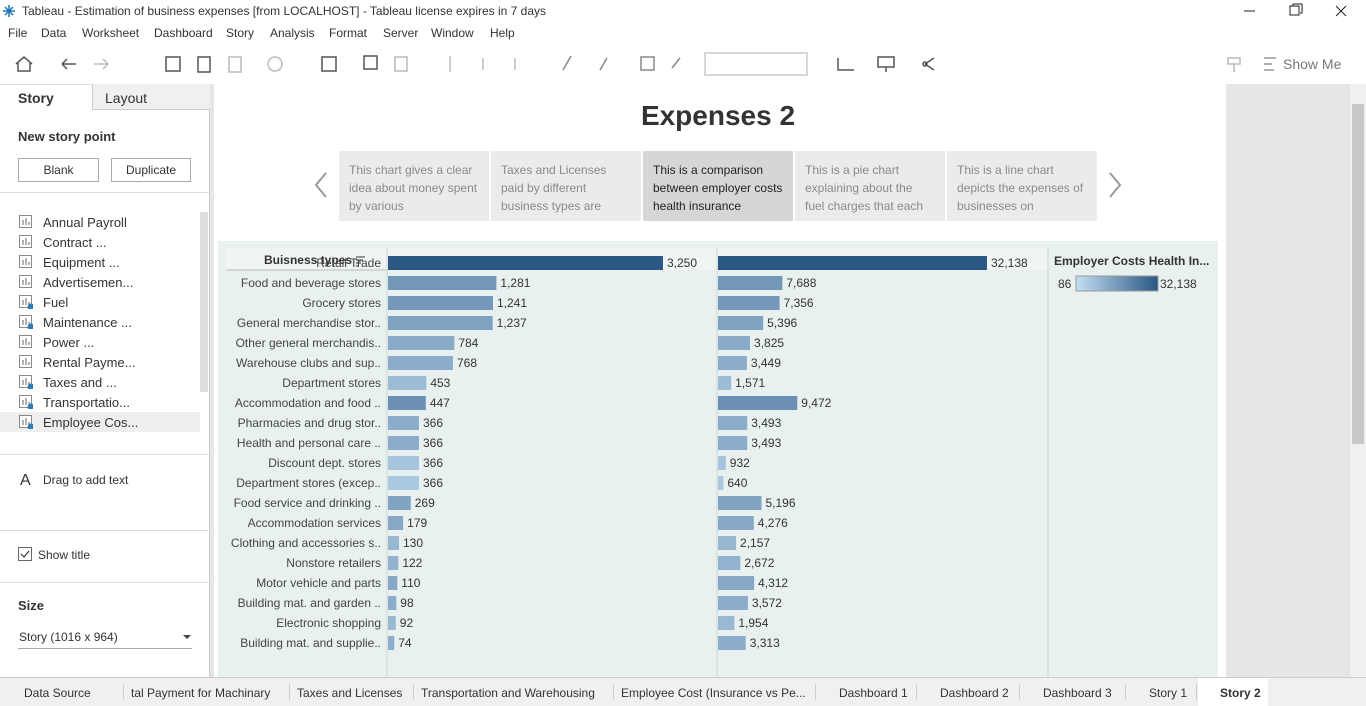  Describe the element at coordinates (502, 33) in the screenshot. I see `menu-item: Help` at that location.